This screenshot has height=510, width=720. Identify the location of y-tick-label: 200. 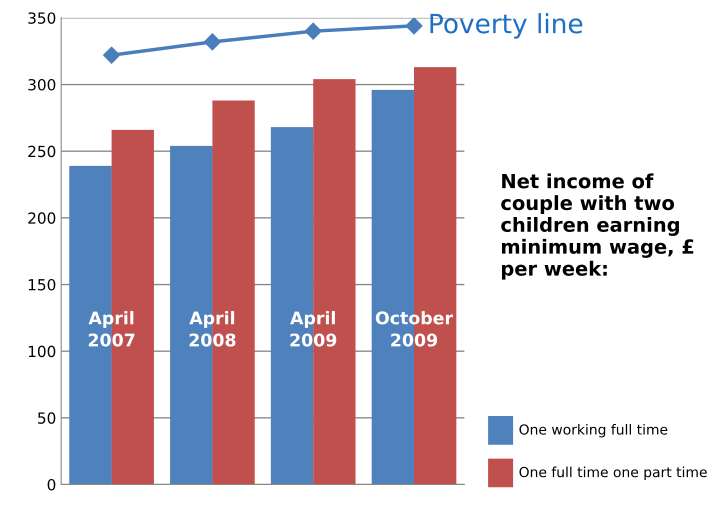
(42, 218).